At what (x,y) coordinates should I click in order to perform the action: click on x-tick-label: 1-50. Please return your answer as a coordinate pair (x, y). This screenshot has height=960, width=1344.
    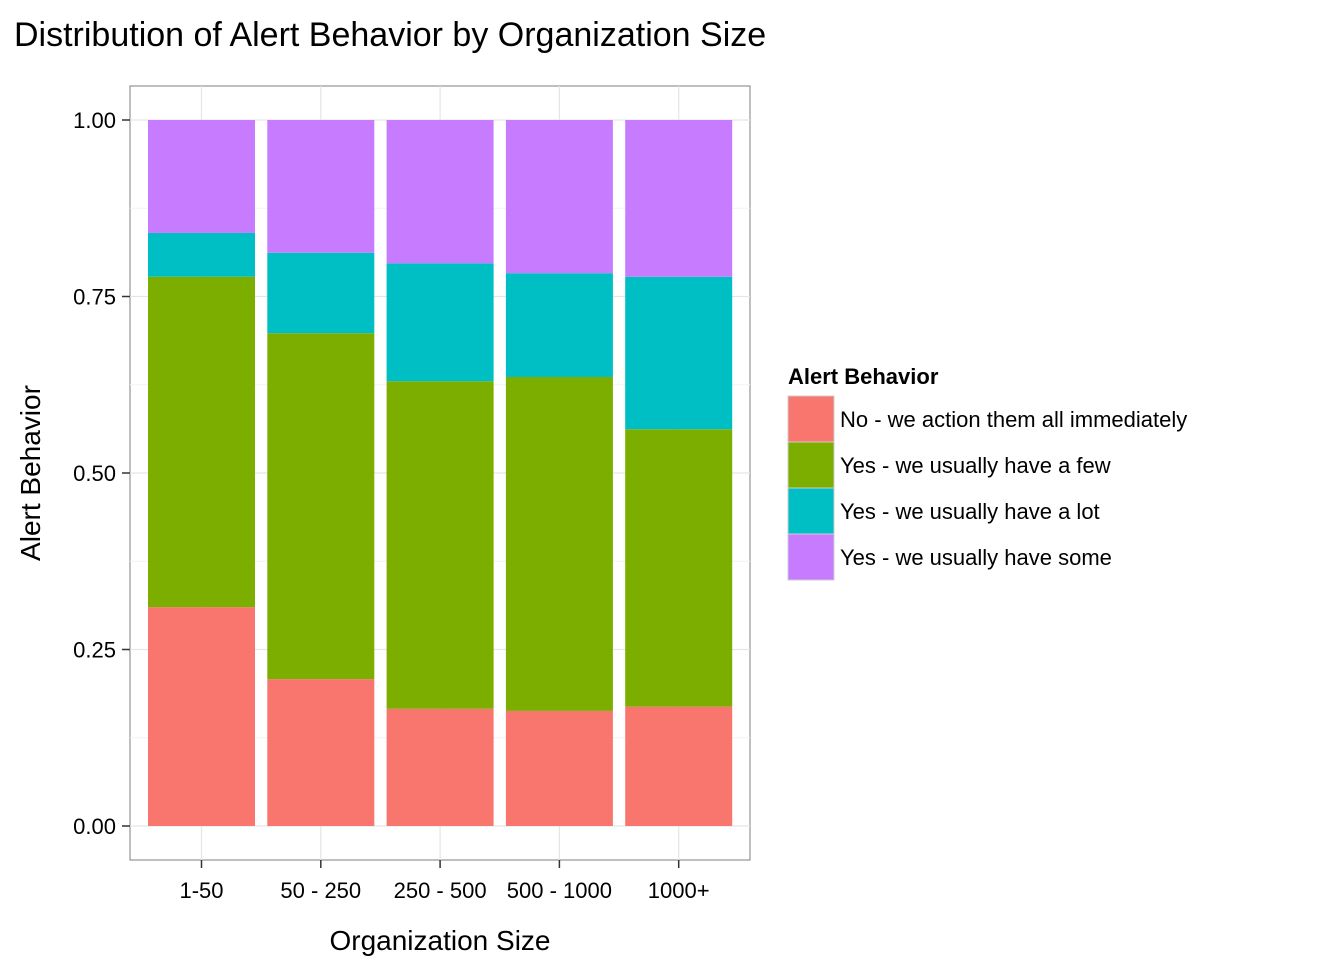
    Looking at the image, I should click on (201, 890).